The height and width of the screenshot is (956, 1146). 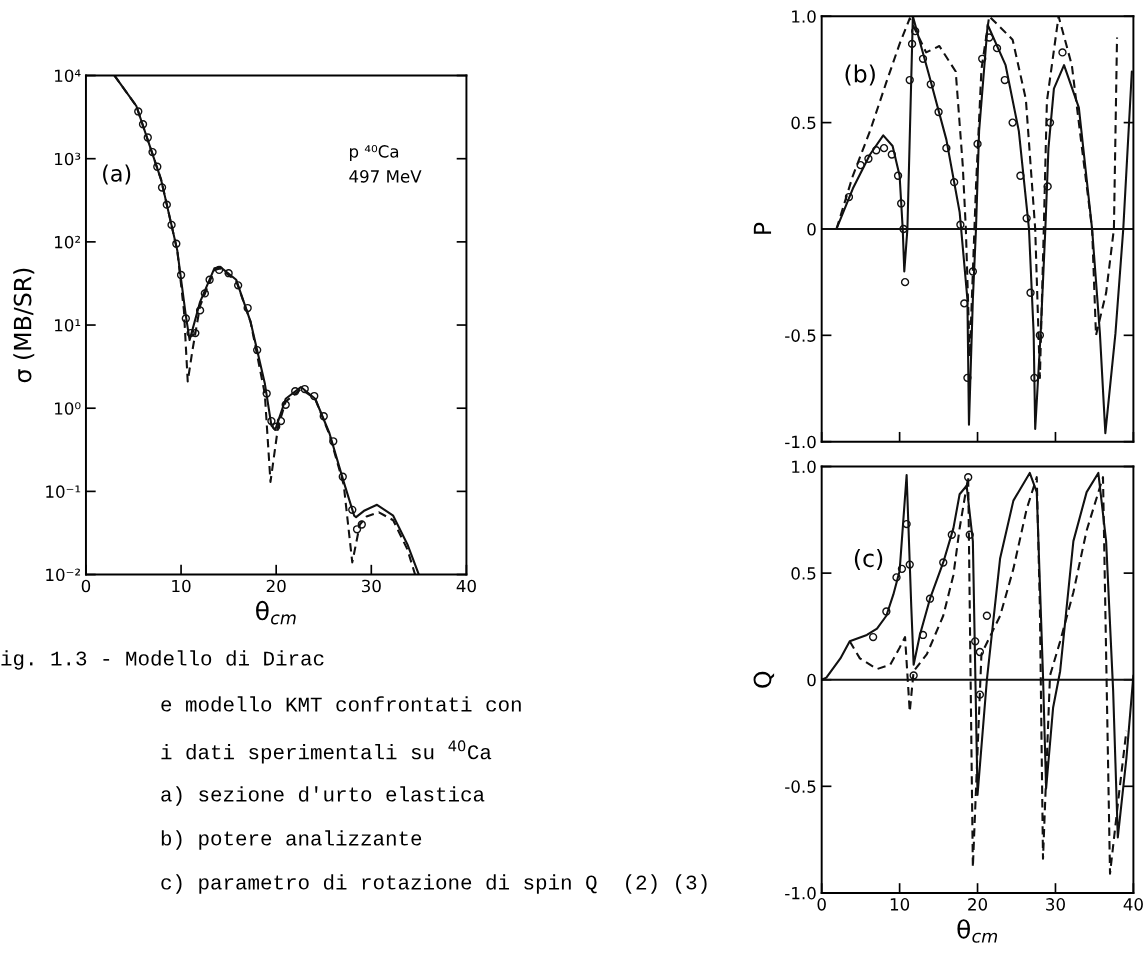 What do you see at coordinates (341, 704) in the screenshot?
I see `text: e modello KMT confrontati con` at bounding box center [341, 704].